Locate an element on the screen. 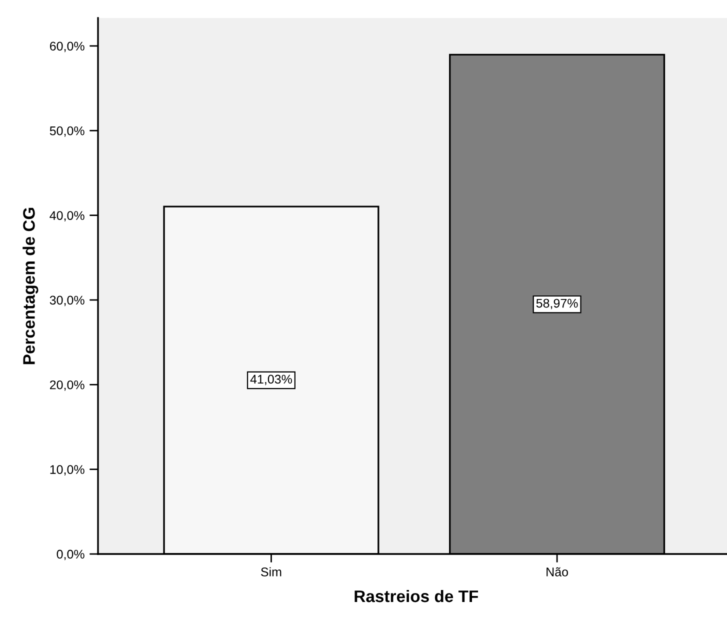 This screenshot has width=727, height=621. x-axis-title: Rastreios de TF is located at coordinates (416, 596).